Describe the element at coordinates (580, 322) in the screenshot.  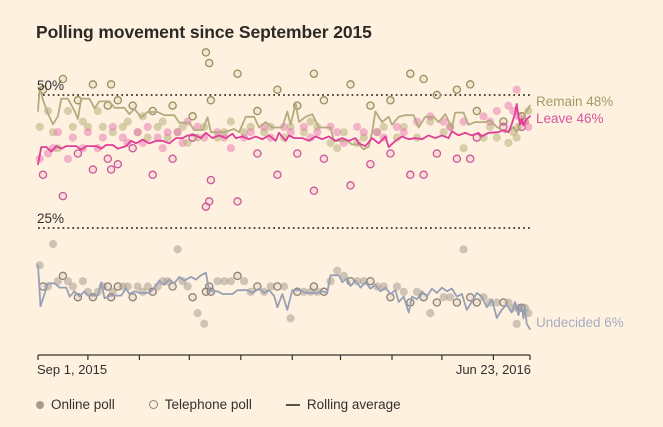
I see `undecided-series-label: Undecided 6%` at that location.